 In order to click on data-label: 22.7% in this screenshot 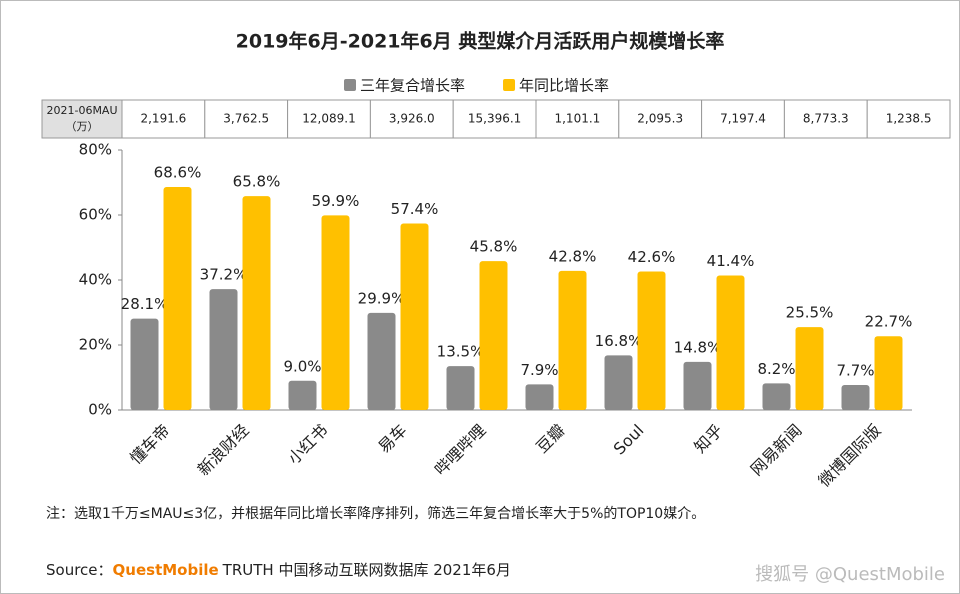, I will do `click(889, 322)`.